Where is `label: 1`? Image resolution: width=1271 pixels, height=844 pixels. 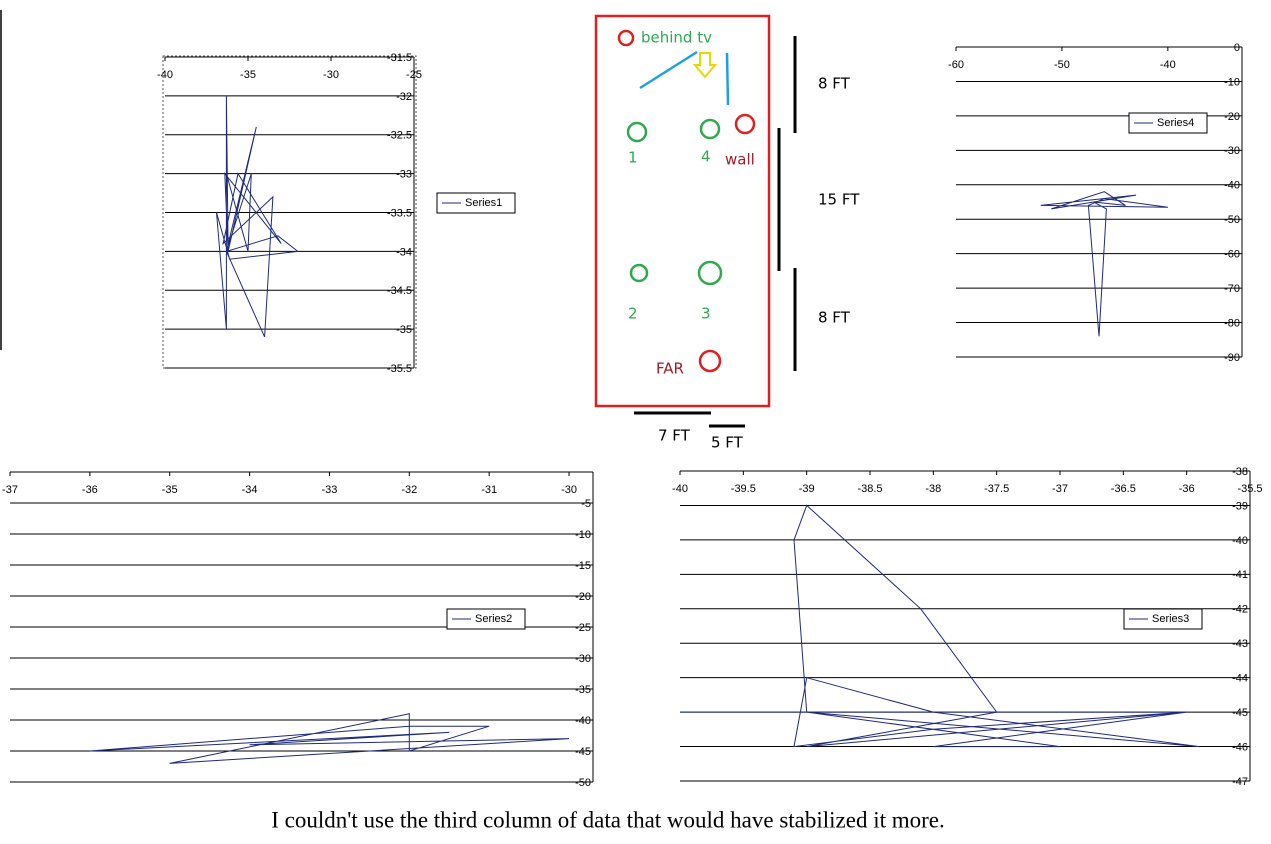
label: 1 is located at coordinates (633, 158).